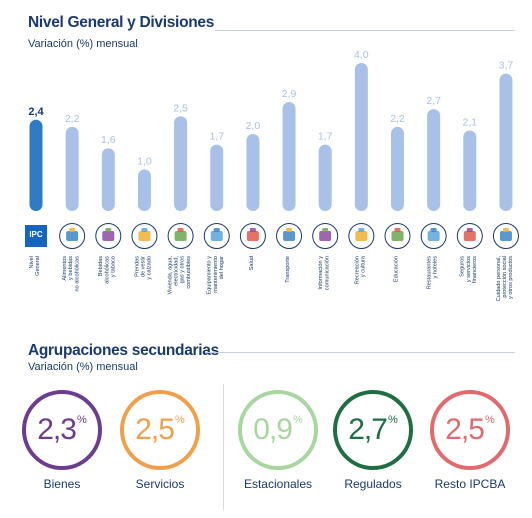 The height and width of the screenshot is (518, 532). I want to click on group-label: Regulados, so click(373, 484).